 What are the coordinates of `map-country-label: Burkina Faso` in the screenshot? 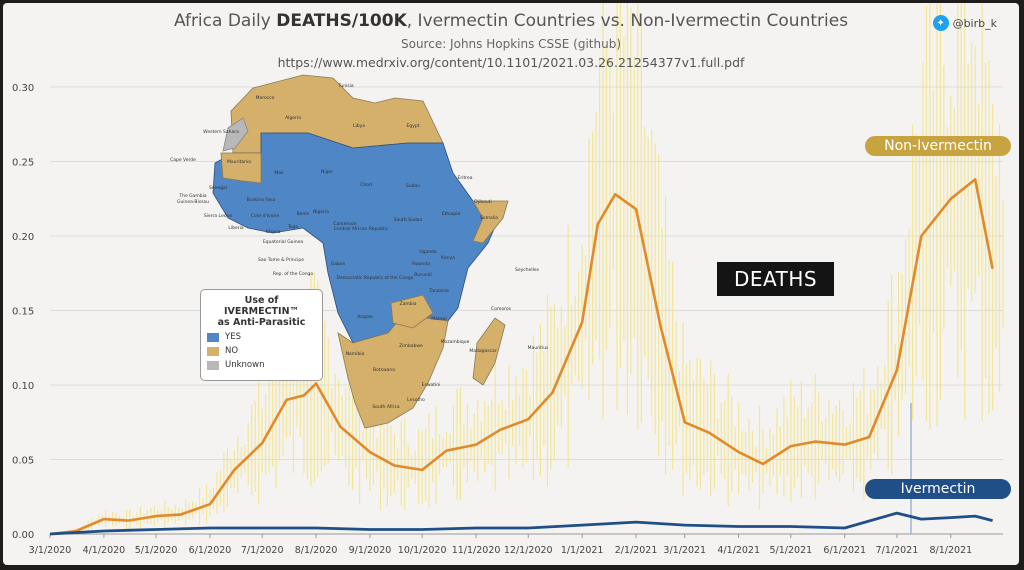 It's located at (261, 200).